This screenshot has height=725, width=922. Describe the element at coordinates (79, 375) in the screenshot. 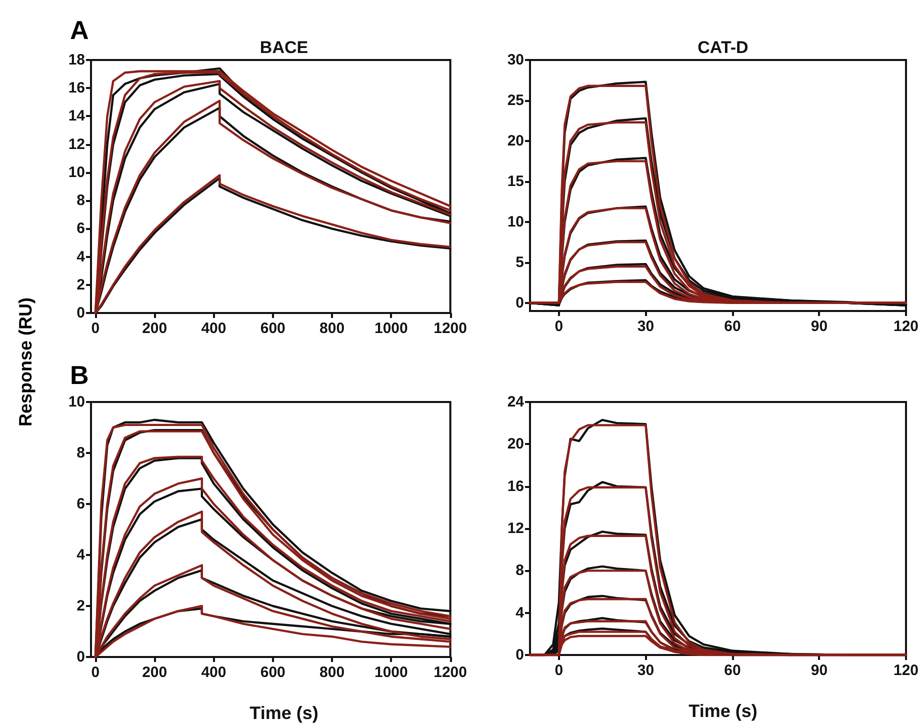

I see `text: B` at that location.